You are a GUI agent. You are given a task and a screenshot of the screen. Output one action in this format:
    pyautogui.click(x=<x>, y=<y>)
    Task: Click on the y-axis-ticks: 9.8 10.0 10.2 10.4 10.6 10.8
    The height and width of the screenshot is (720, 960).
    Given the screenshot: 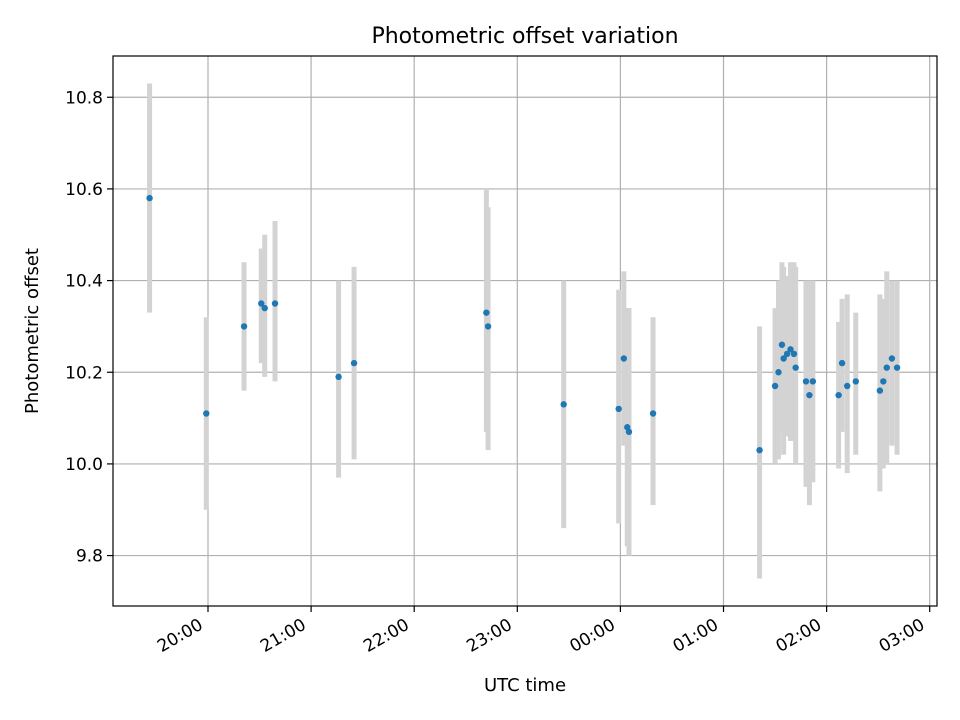 What is the action you would take?
    pyautogui.click(x=89, y=327)
    